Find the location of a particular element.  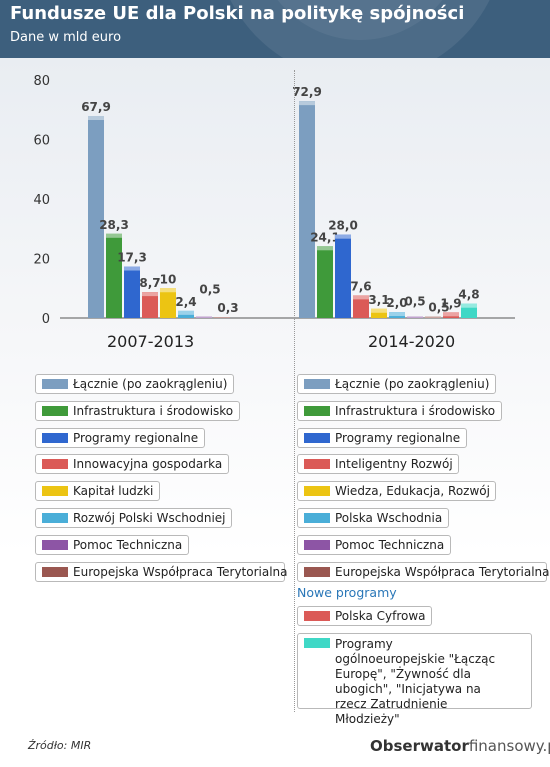

data-label: 10 is located at coordinates (168, 279).